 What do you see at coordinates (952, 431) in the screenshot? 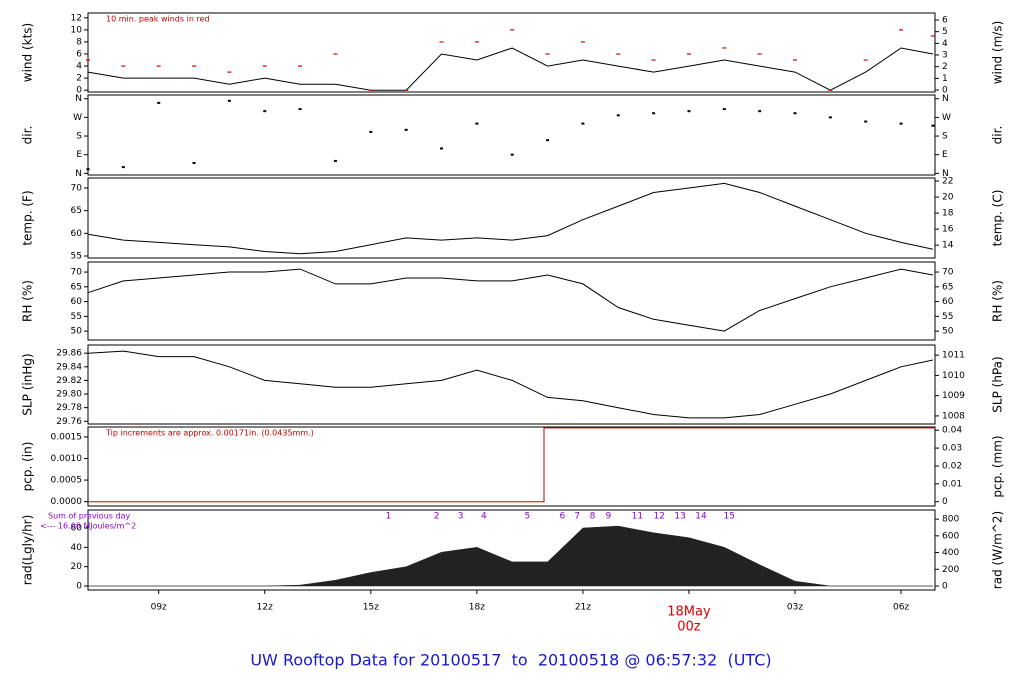
I see `y2-tick-label: 0.04` at bounding box center [952, 431].